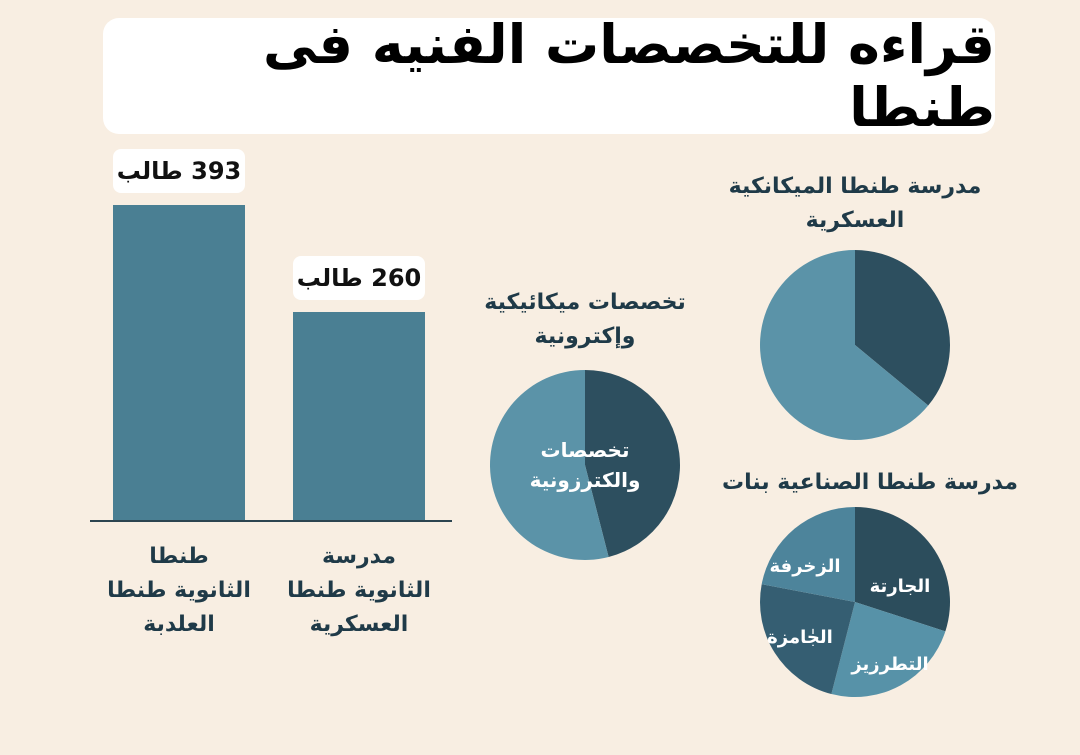  What do you see at coordinates (179, 590) in the screenshot?
I see `bar-category-label: طنطا الثانوية طنطا العلدبة` at bounding box center [179, 590].